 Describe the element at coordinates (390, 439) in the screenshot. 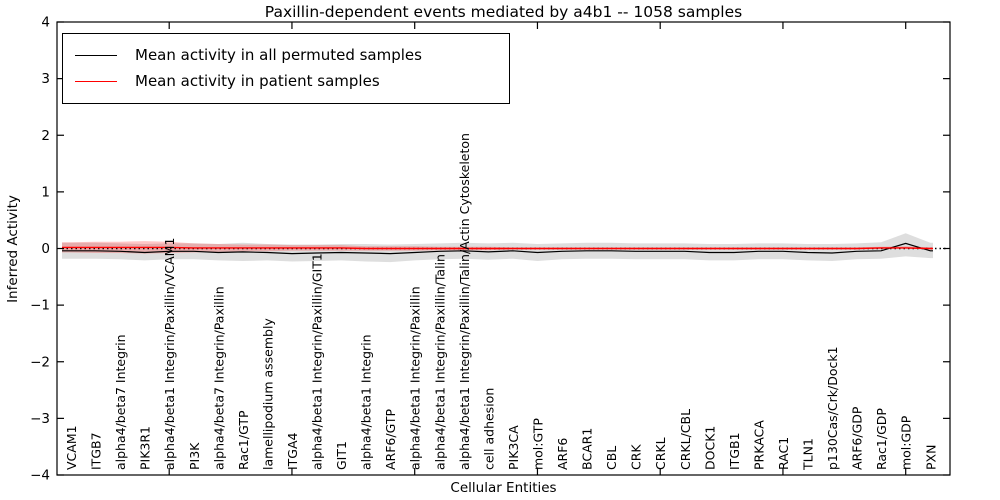

I see `x-category-label: ARF6/GTP` at that location.